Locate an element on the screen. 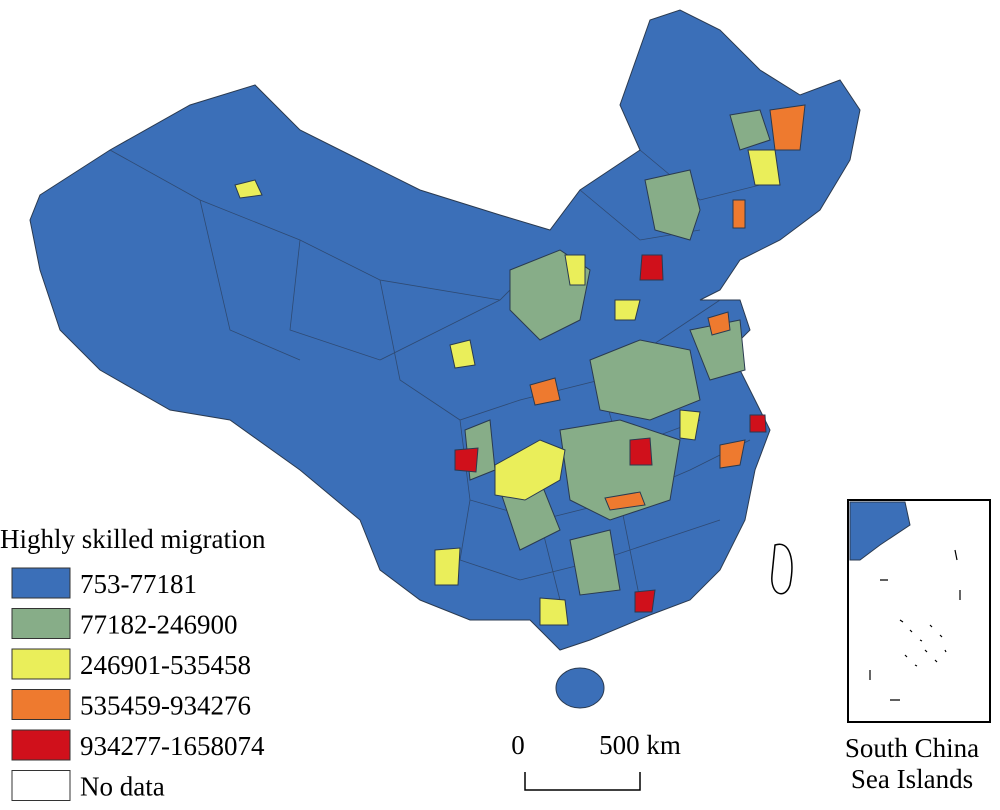 The image size is (1000, 810). scale-end: 500 km is located at coordinates (640, 745).